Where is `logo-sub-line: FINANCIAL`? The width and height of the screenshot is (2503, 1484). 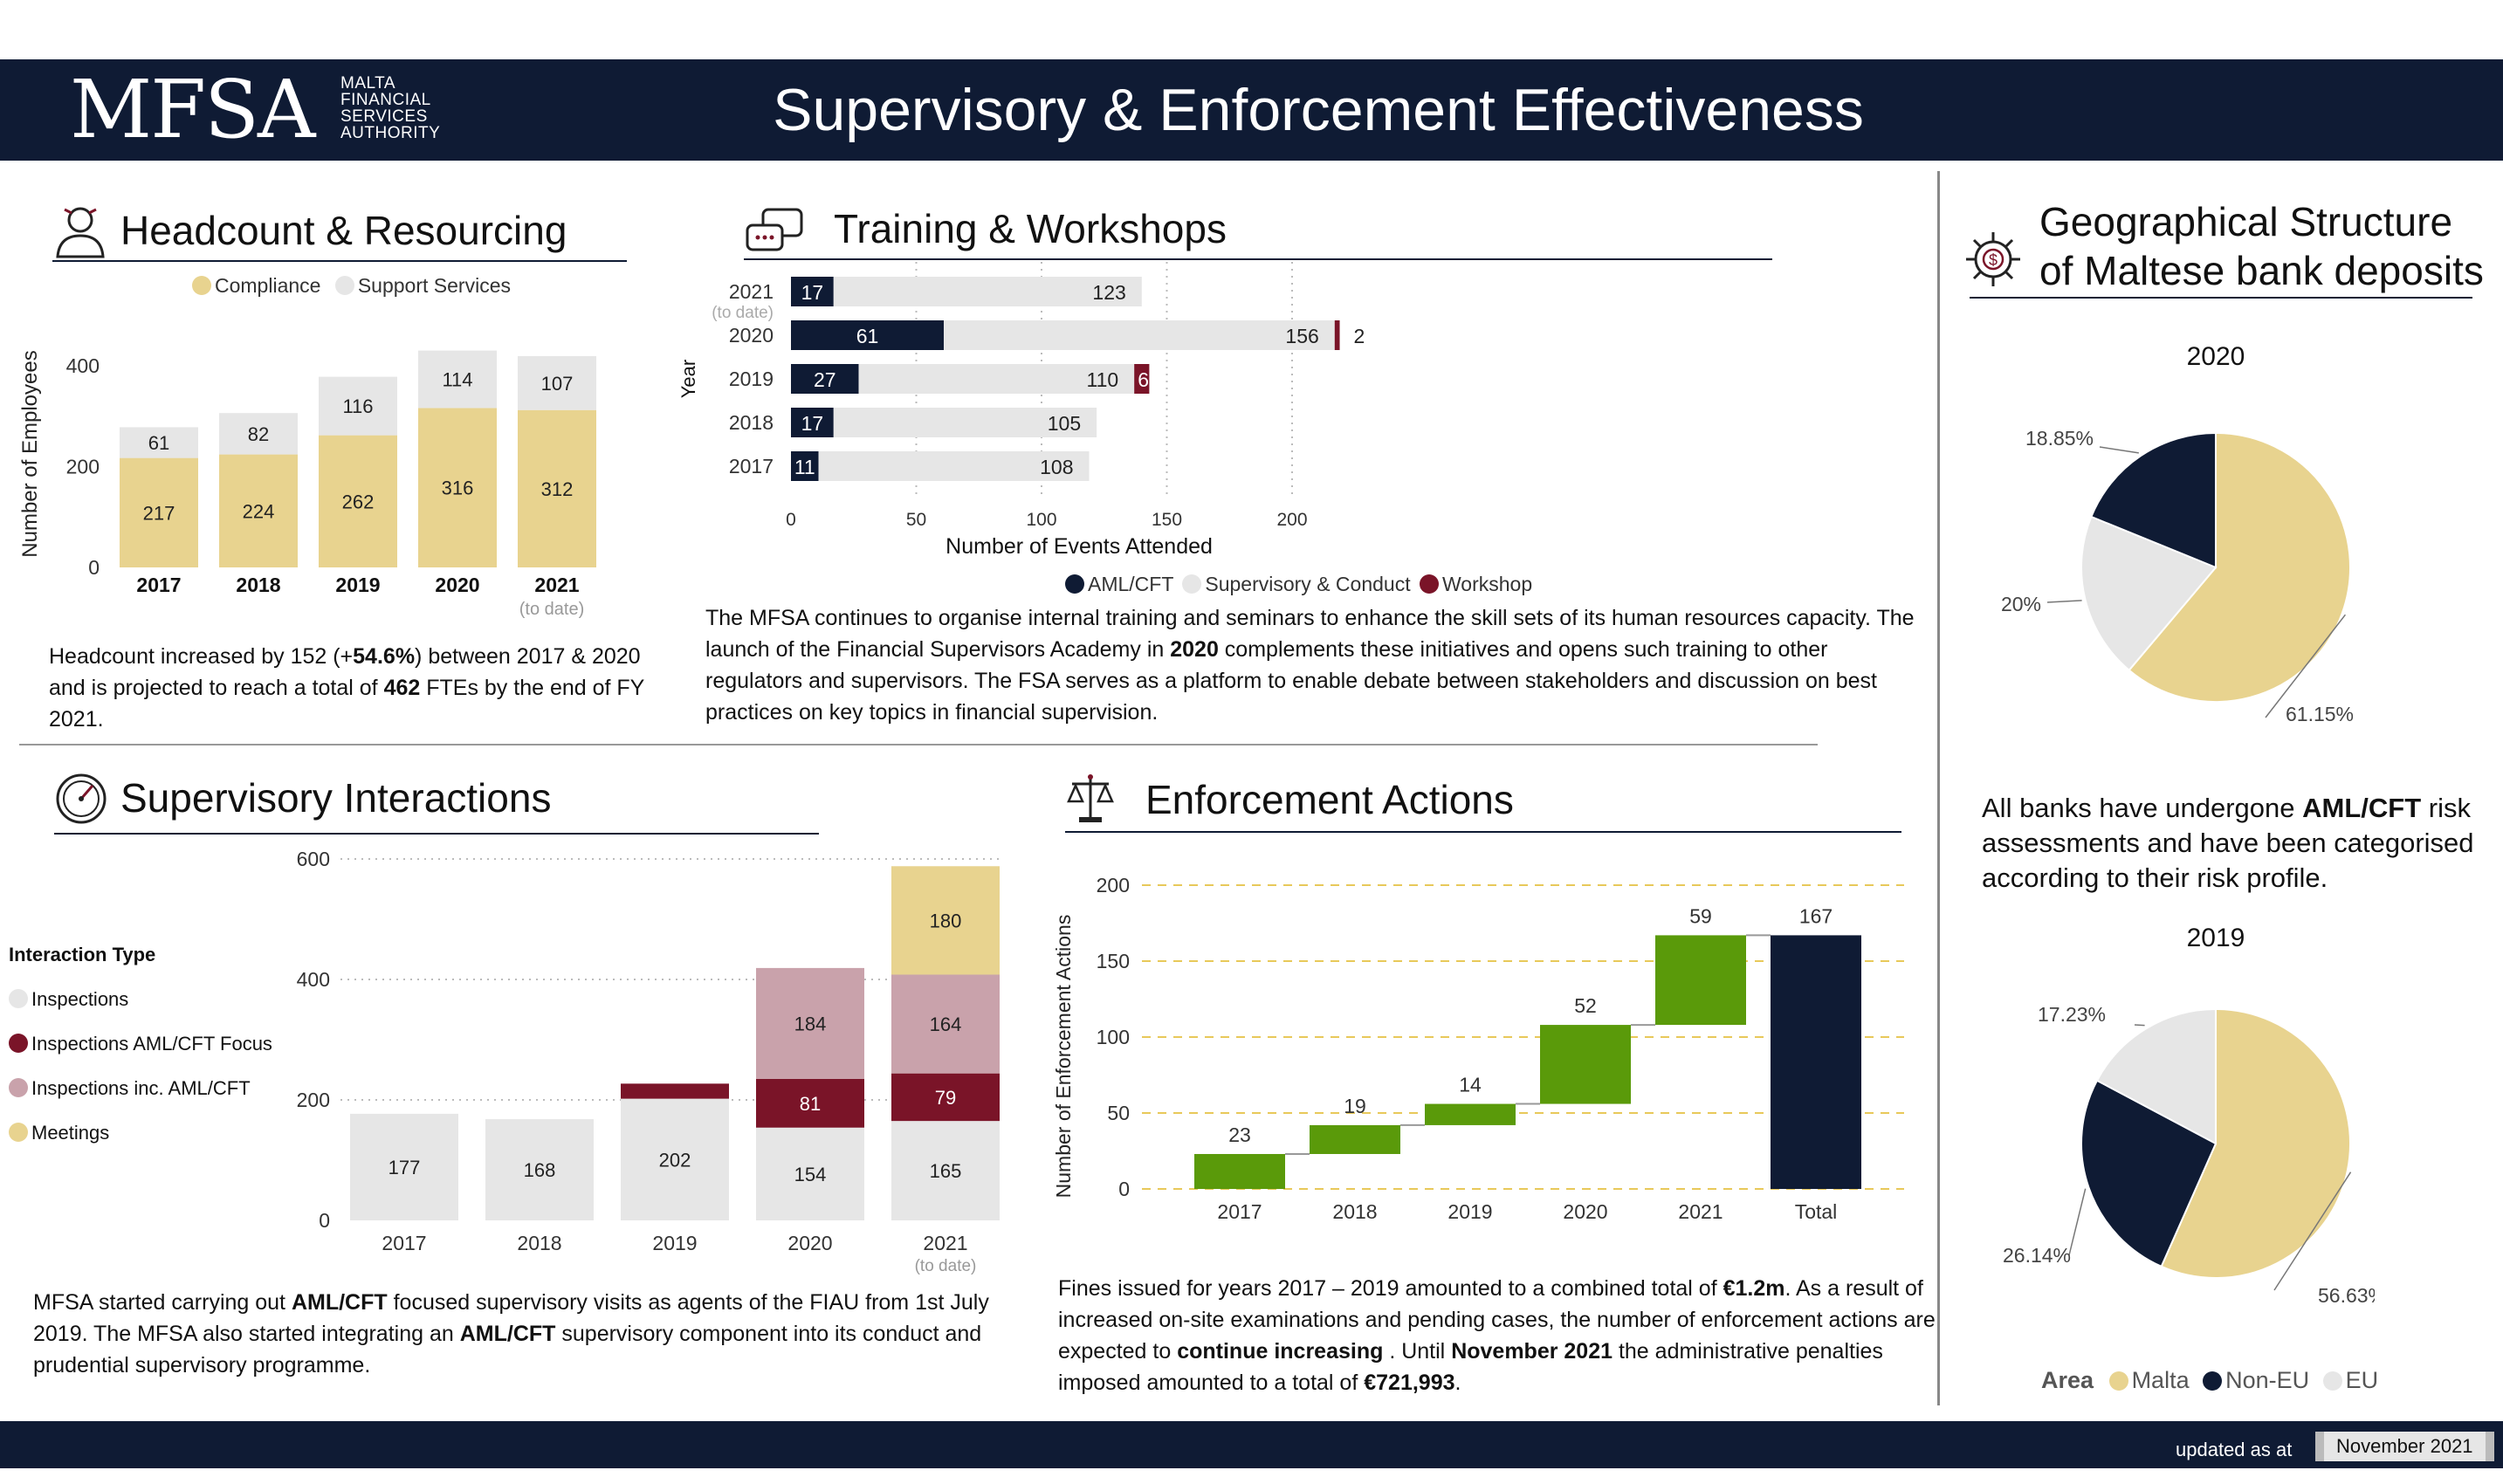
logo-sub-line: FINANCIAL is located at coordinates (385, 100).